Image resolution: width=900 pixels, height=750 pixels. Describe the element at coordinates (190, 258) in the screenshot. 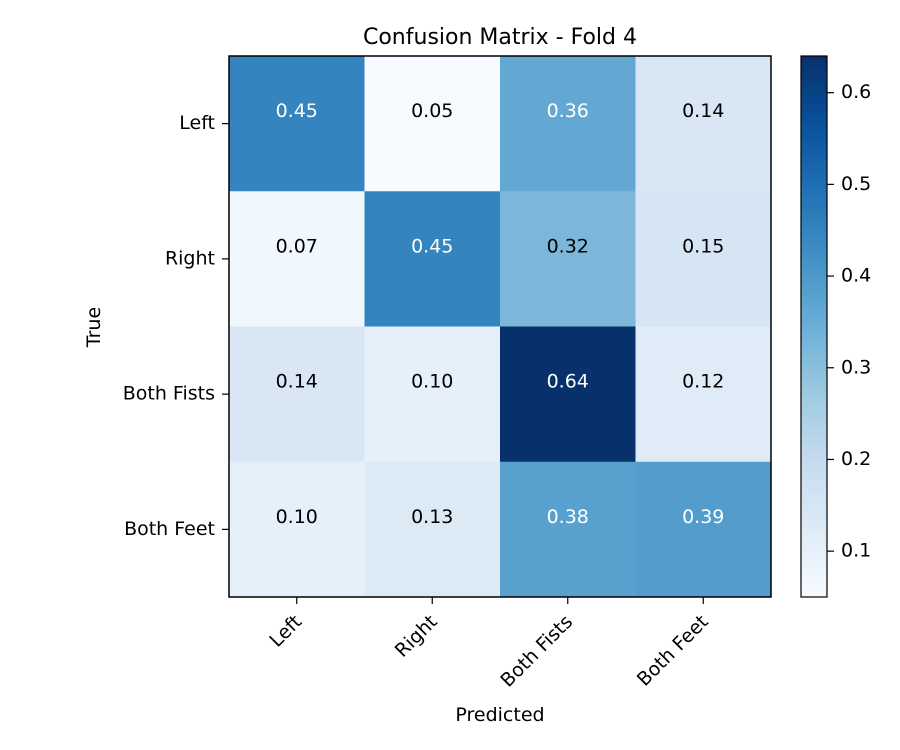

I see `y-tick-label: Right` at that location.